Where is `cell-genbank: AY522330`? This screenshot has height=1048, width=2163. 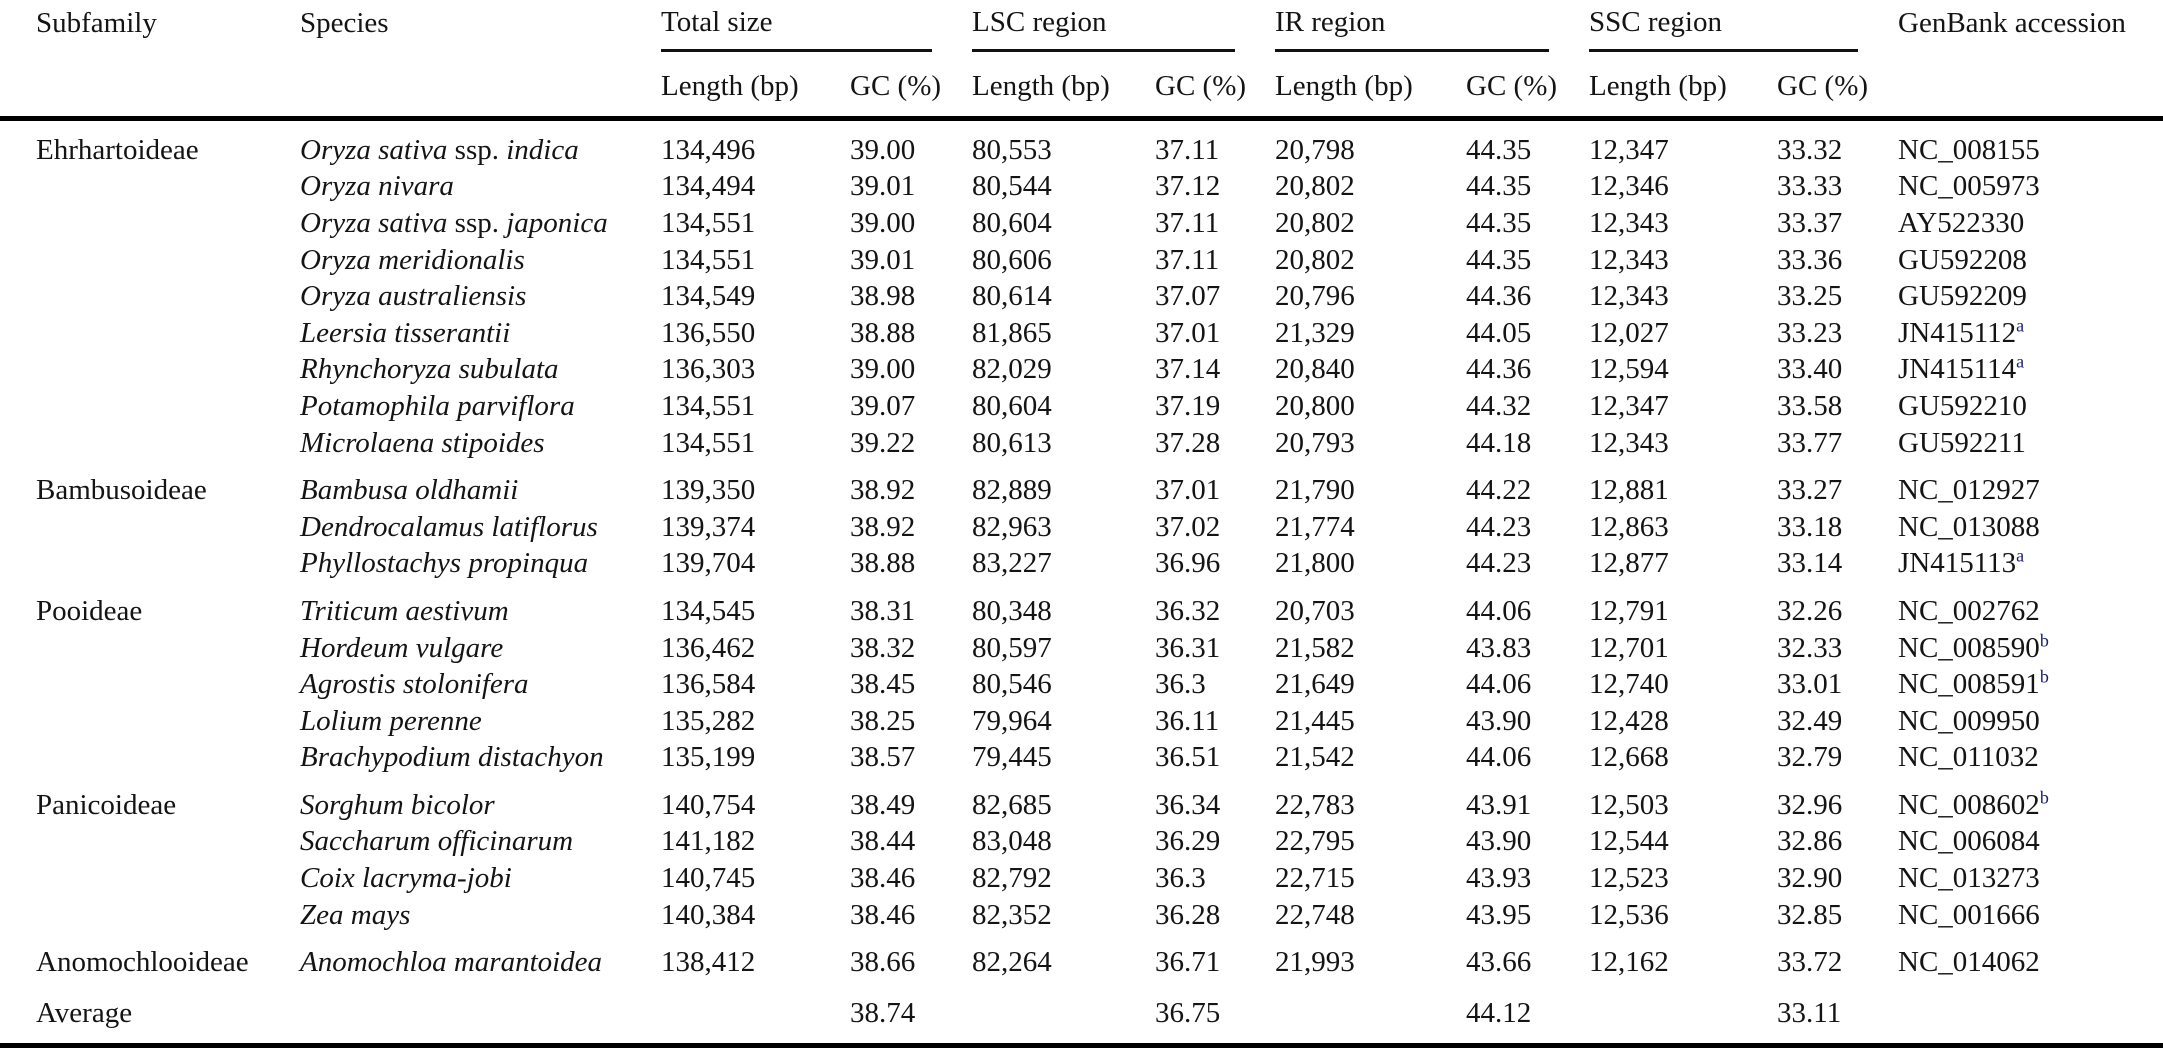
cell-genbank: AY522330 is located at coordinates (1961, 222).